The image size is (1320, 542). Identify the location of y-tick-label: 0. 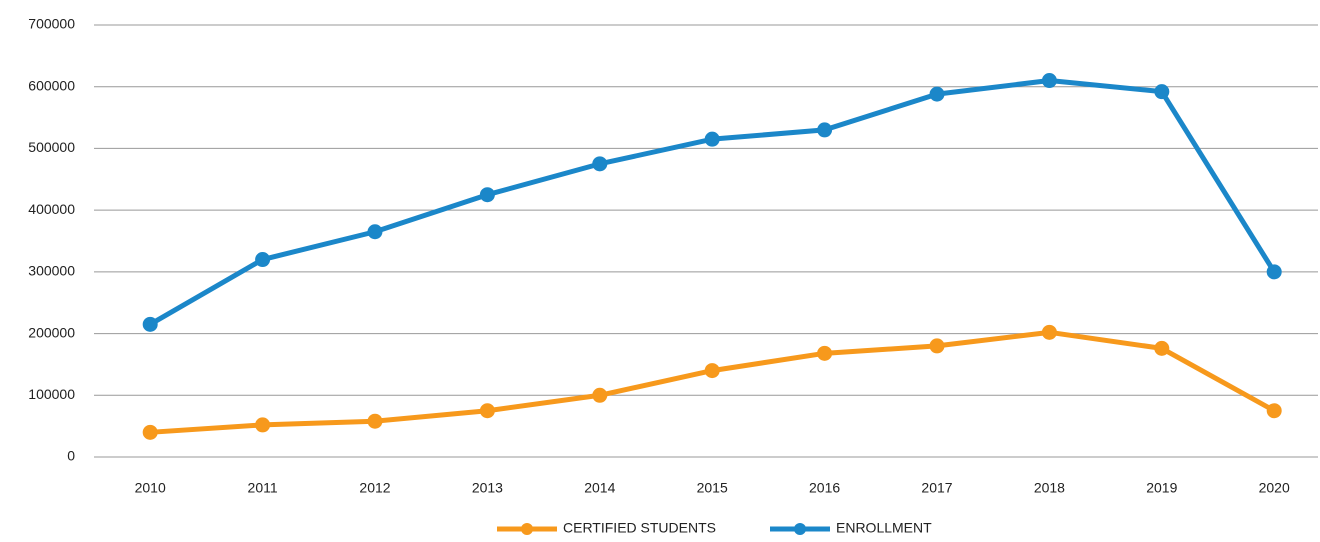
(71, 456).